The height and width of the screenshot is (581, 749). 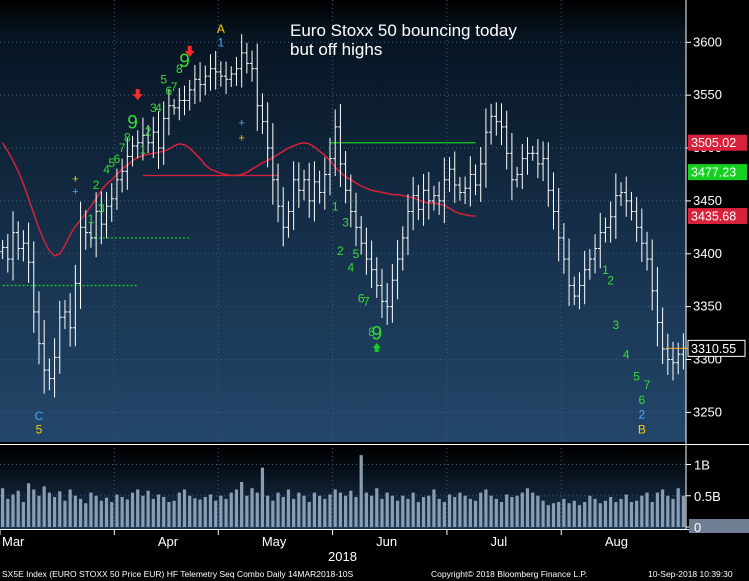 What do you see at coordinates (336, 49) in the screenshot?
I see `annotation-line-2: but off highs` at bounding box center [336, 49].